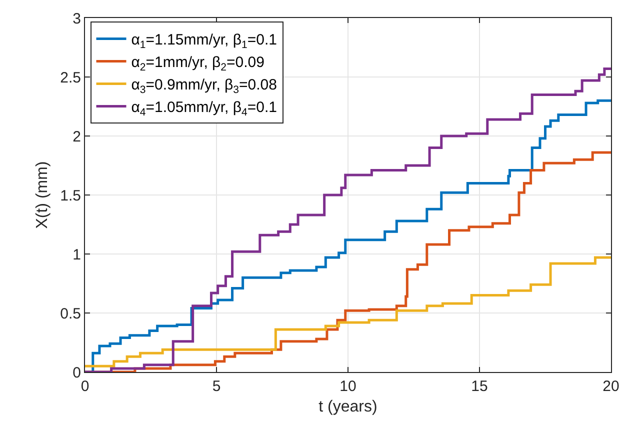 The image size is (641, 432). What do you see at coordinates (70, 195) in the screenshot?
I see `y-tick-label: 1.5` at bounding box center [70, 195].